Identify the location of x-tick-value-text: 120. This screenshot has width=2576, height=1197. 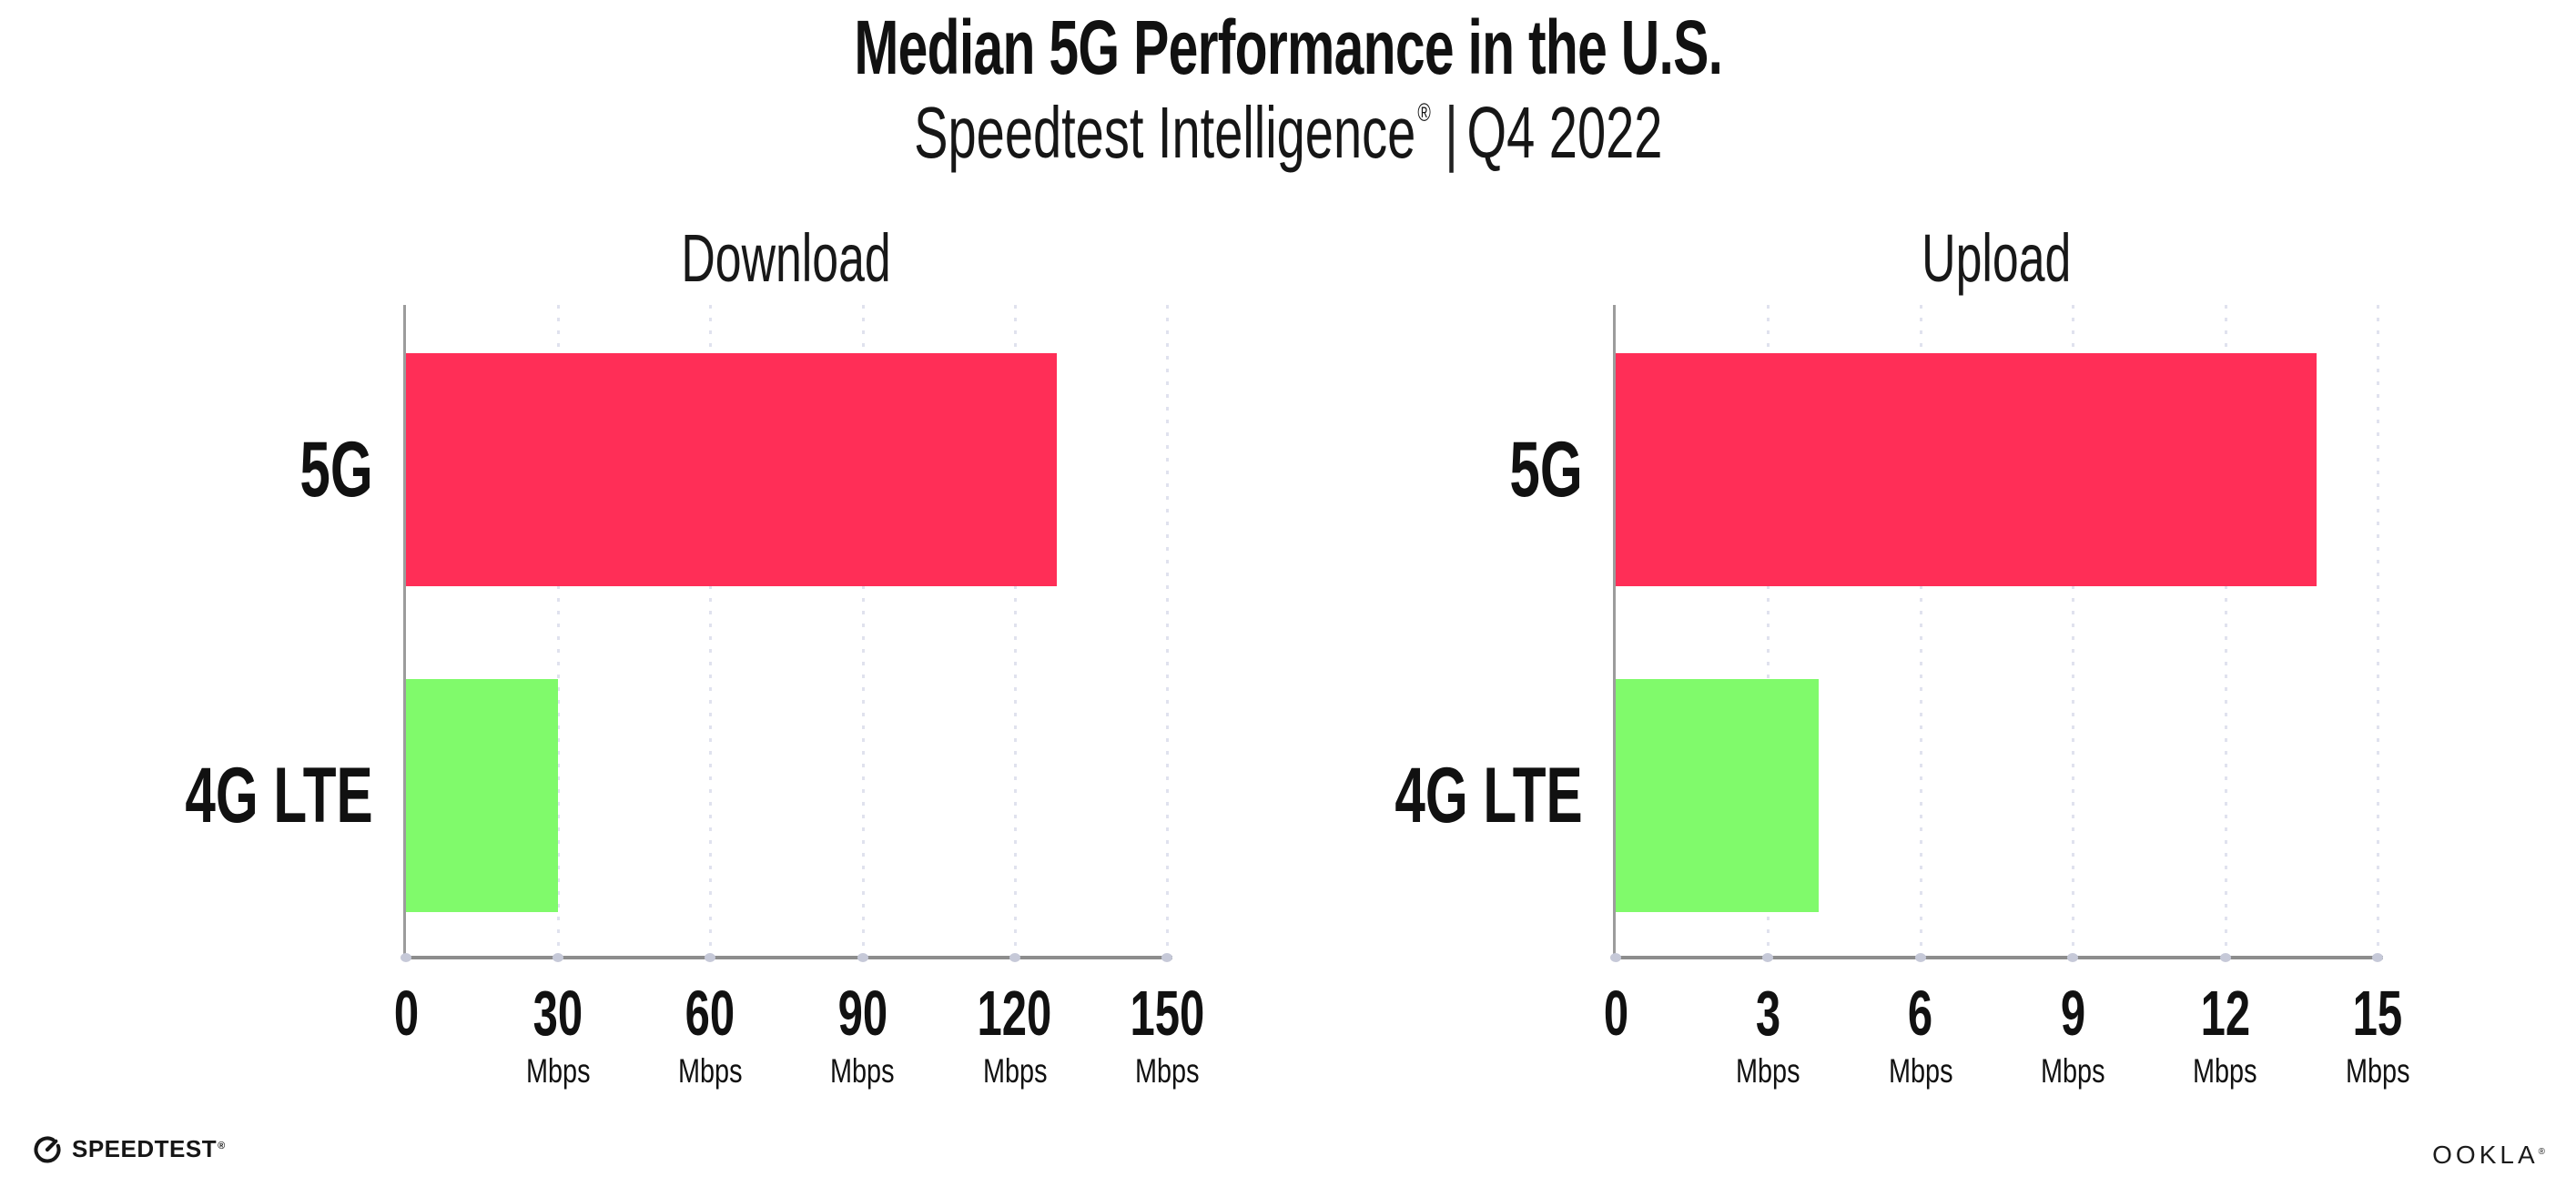
(1014, 1014).